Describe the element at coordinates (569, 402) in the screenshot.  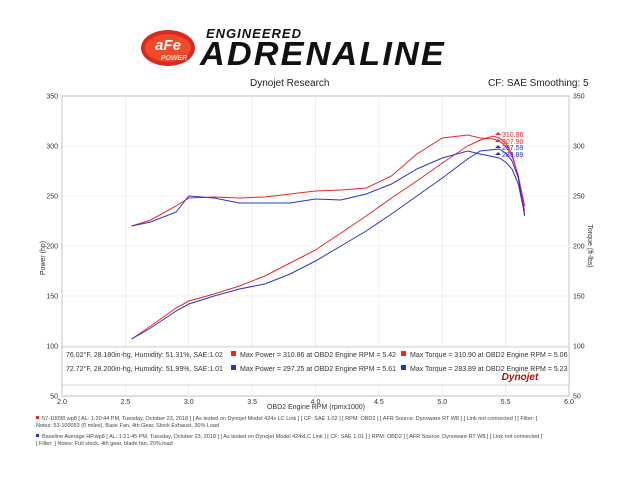
I see `x-tick-label: 6.0` at that location.